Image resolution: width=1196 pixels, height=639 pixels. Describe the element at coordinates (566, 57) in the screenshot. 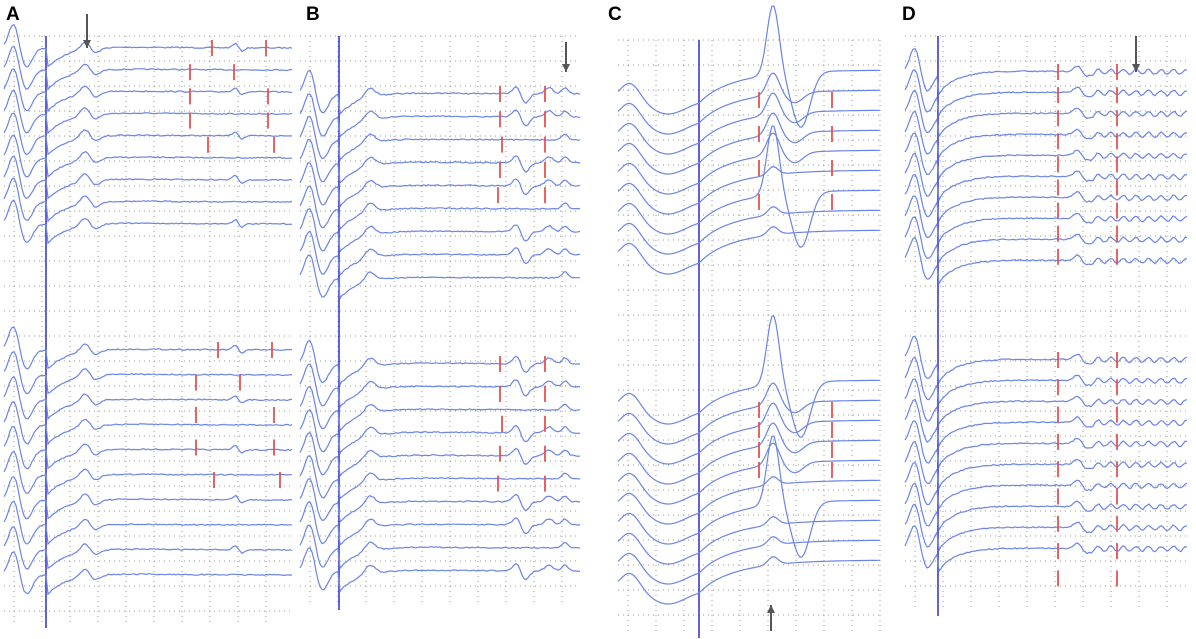

I see `panel-b-down-arrow-icon` at that location.